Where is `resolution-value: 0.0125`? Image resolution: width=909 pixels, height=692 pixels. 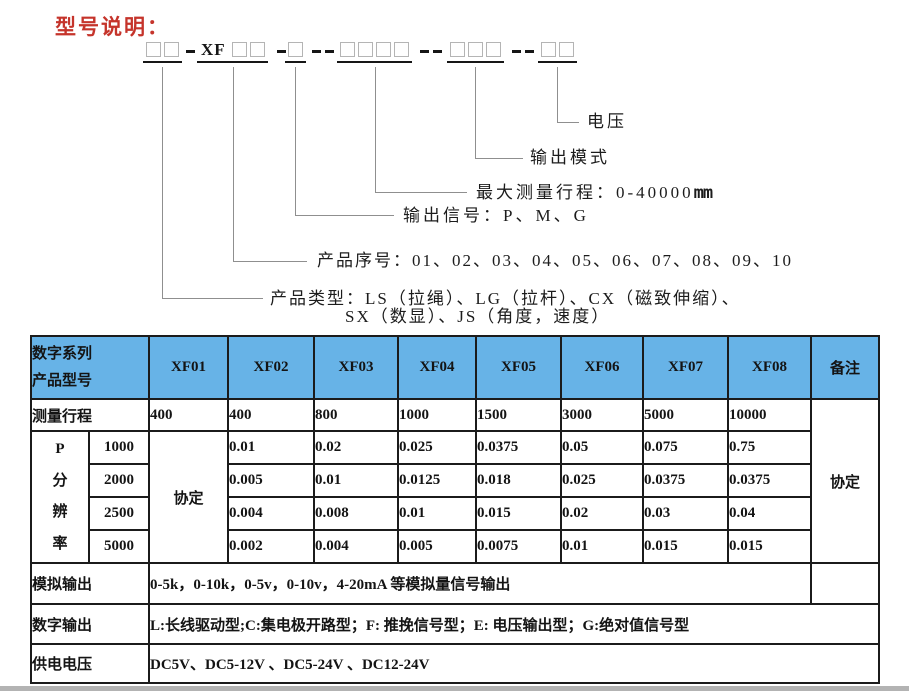
resolution-value: 0.0125 is located at coordinates (437, 480).